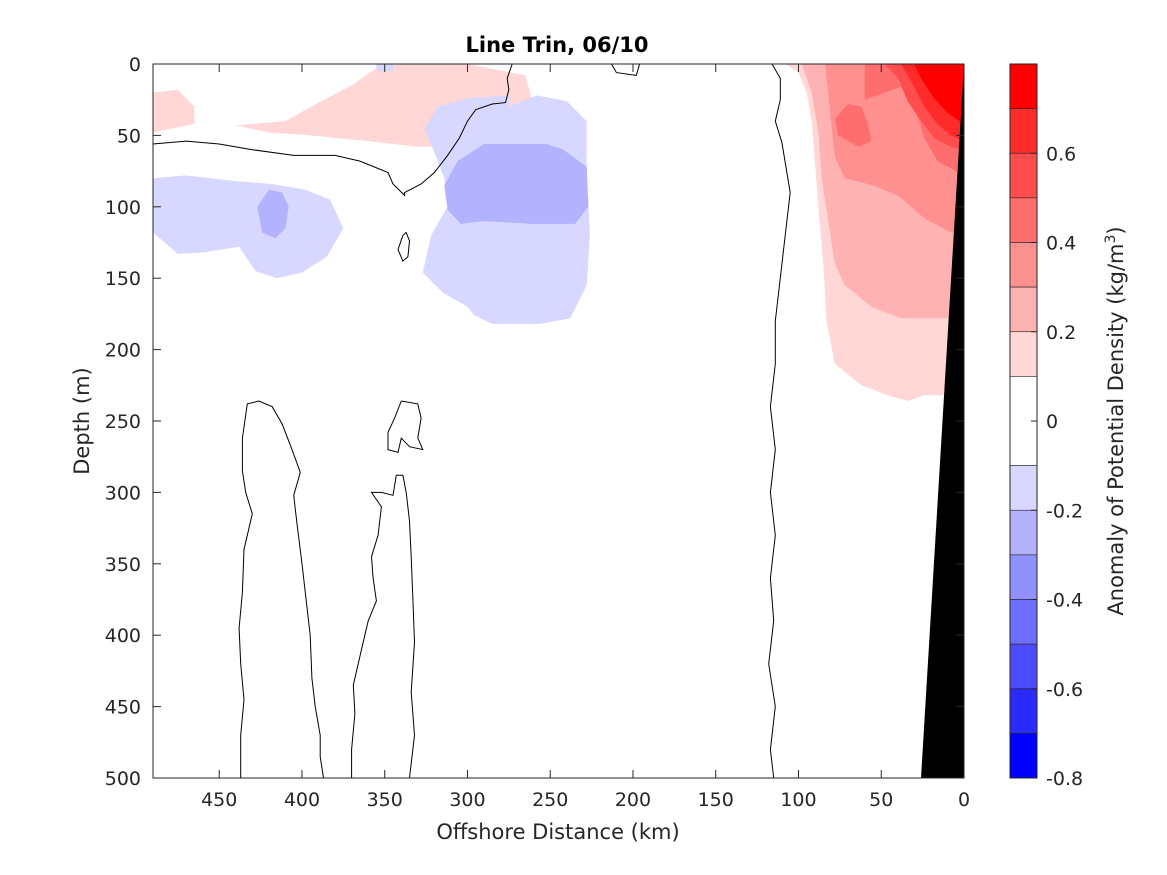  What do you see at coordinates (302, 800) in the screenshot?
I see `x-tick-label: 400` at bounding box center [302, 800].